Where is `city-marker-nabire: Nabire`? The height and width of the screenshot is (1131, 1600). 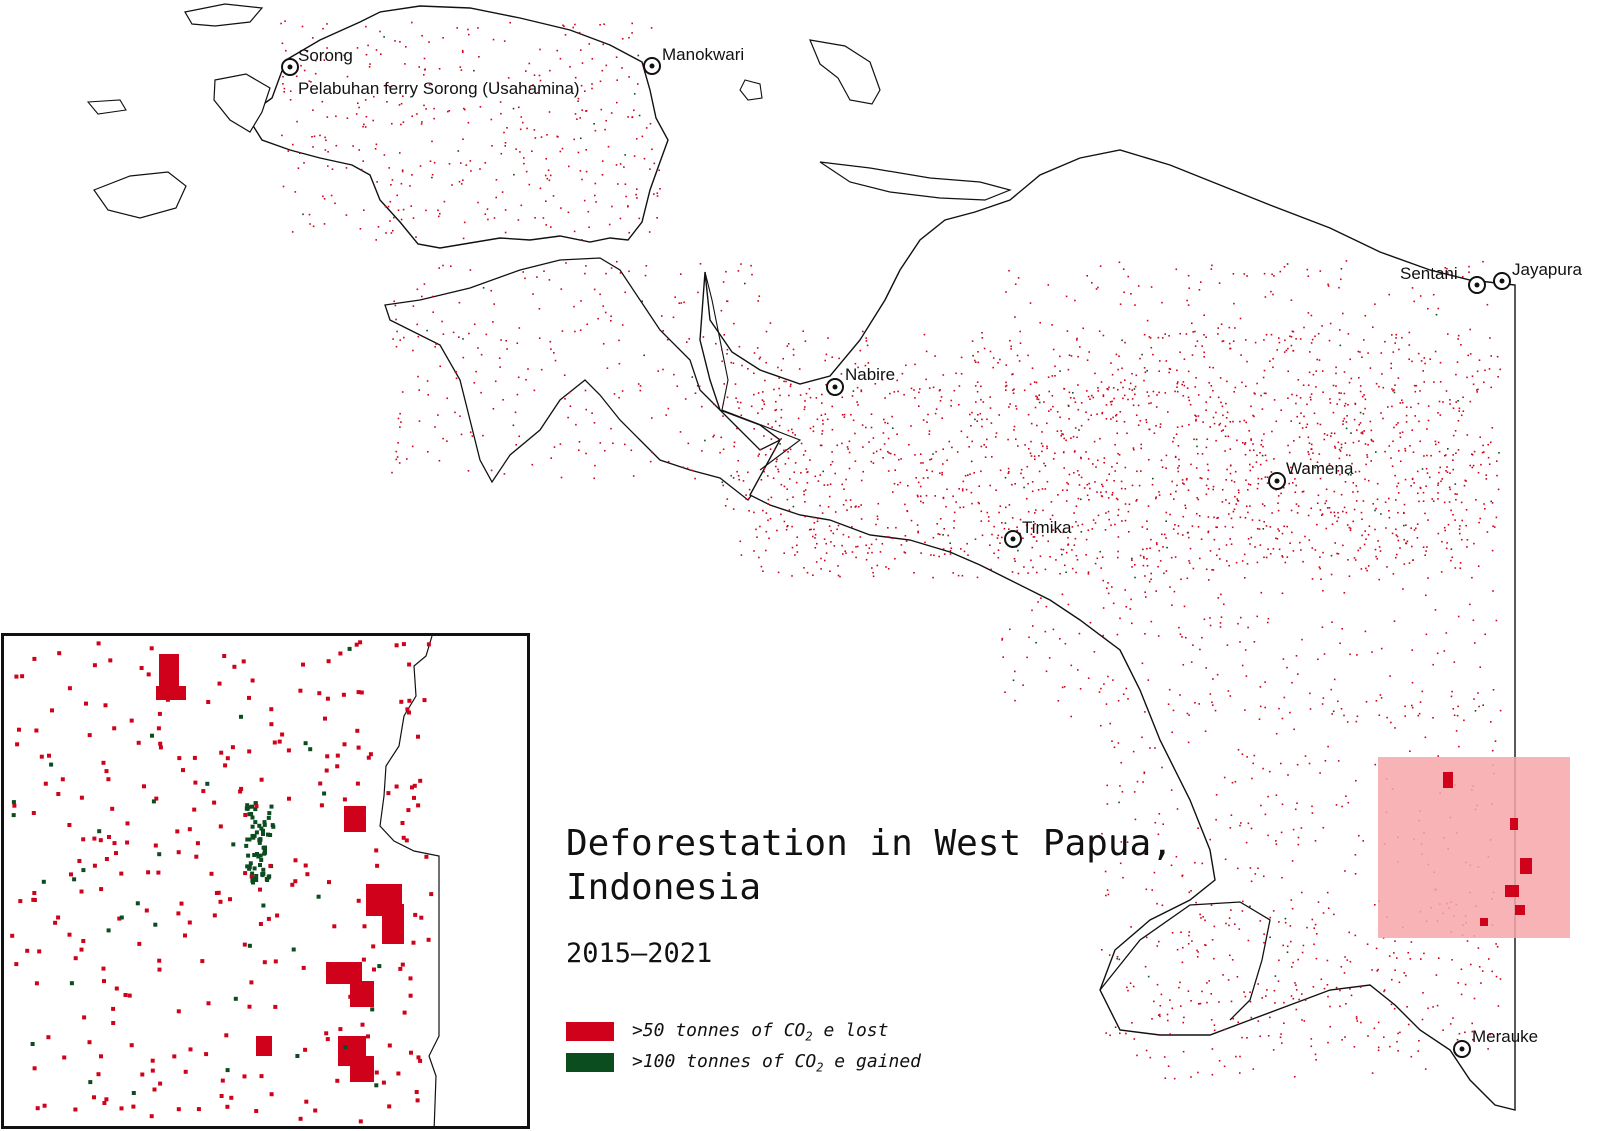 city-marker-nabire: Nabire is located at coordinates (860, 380).